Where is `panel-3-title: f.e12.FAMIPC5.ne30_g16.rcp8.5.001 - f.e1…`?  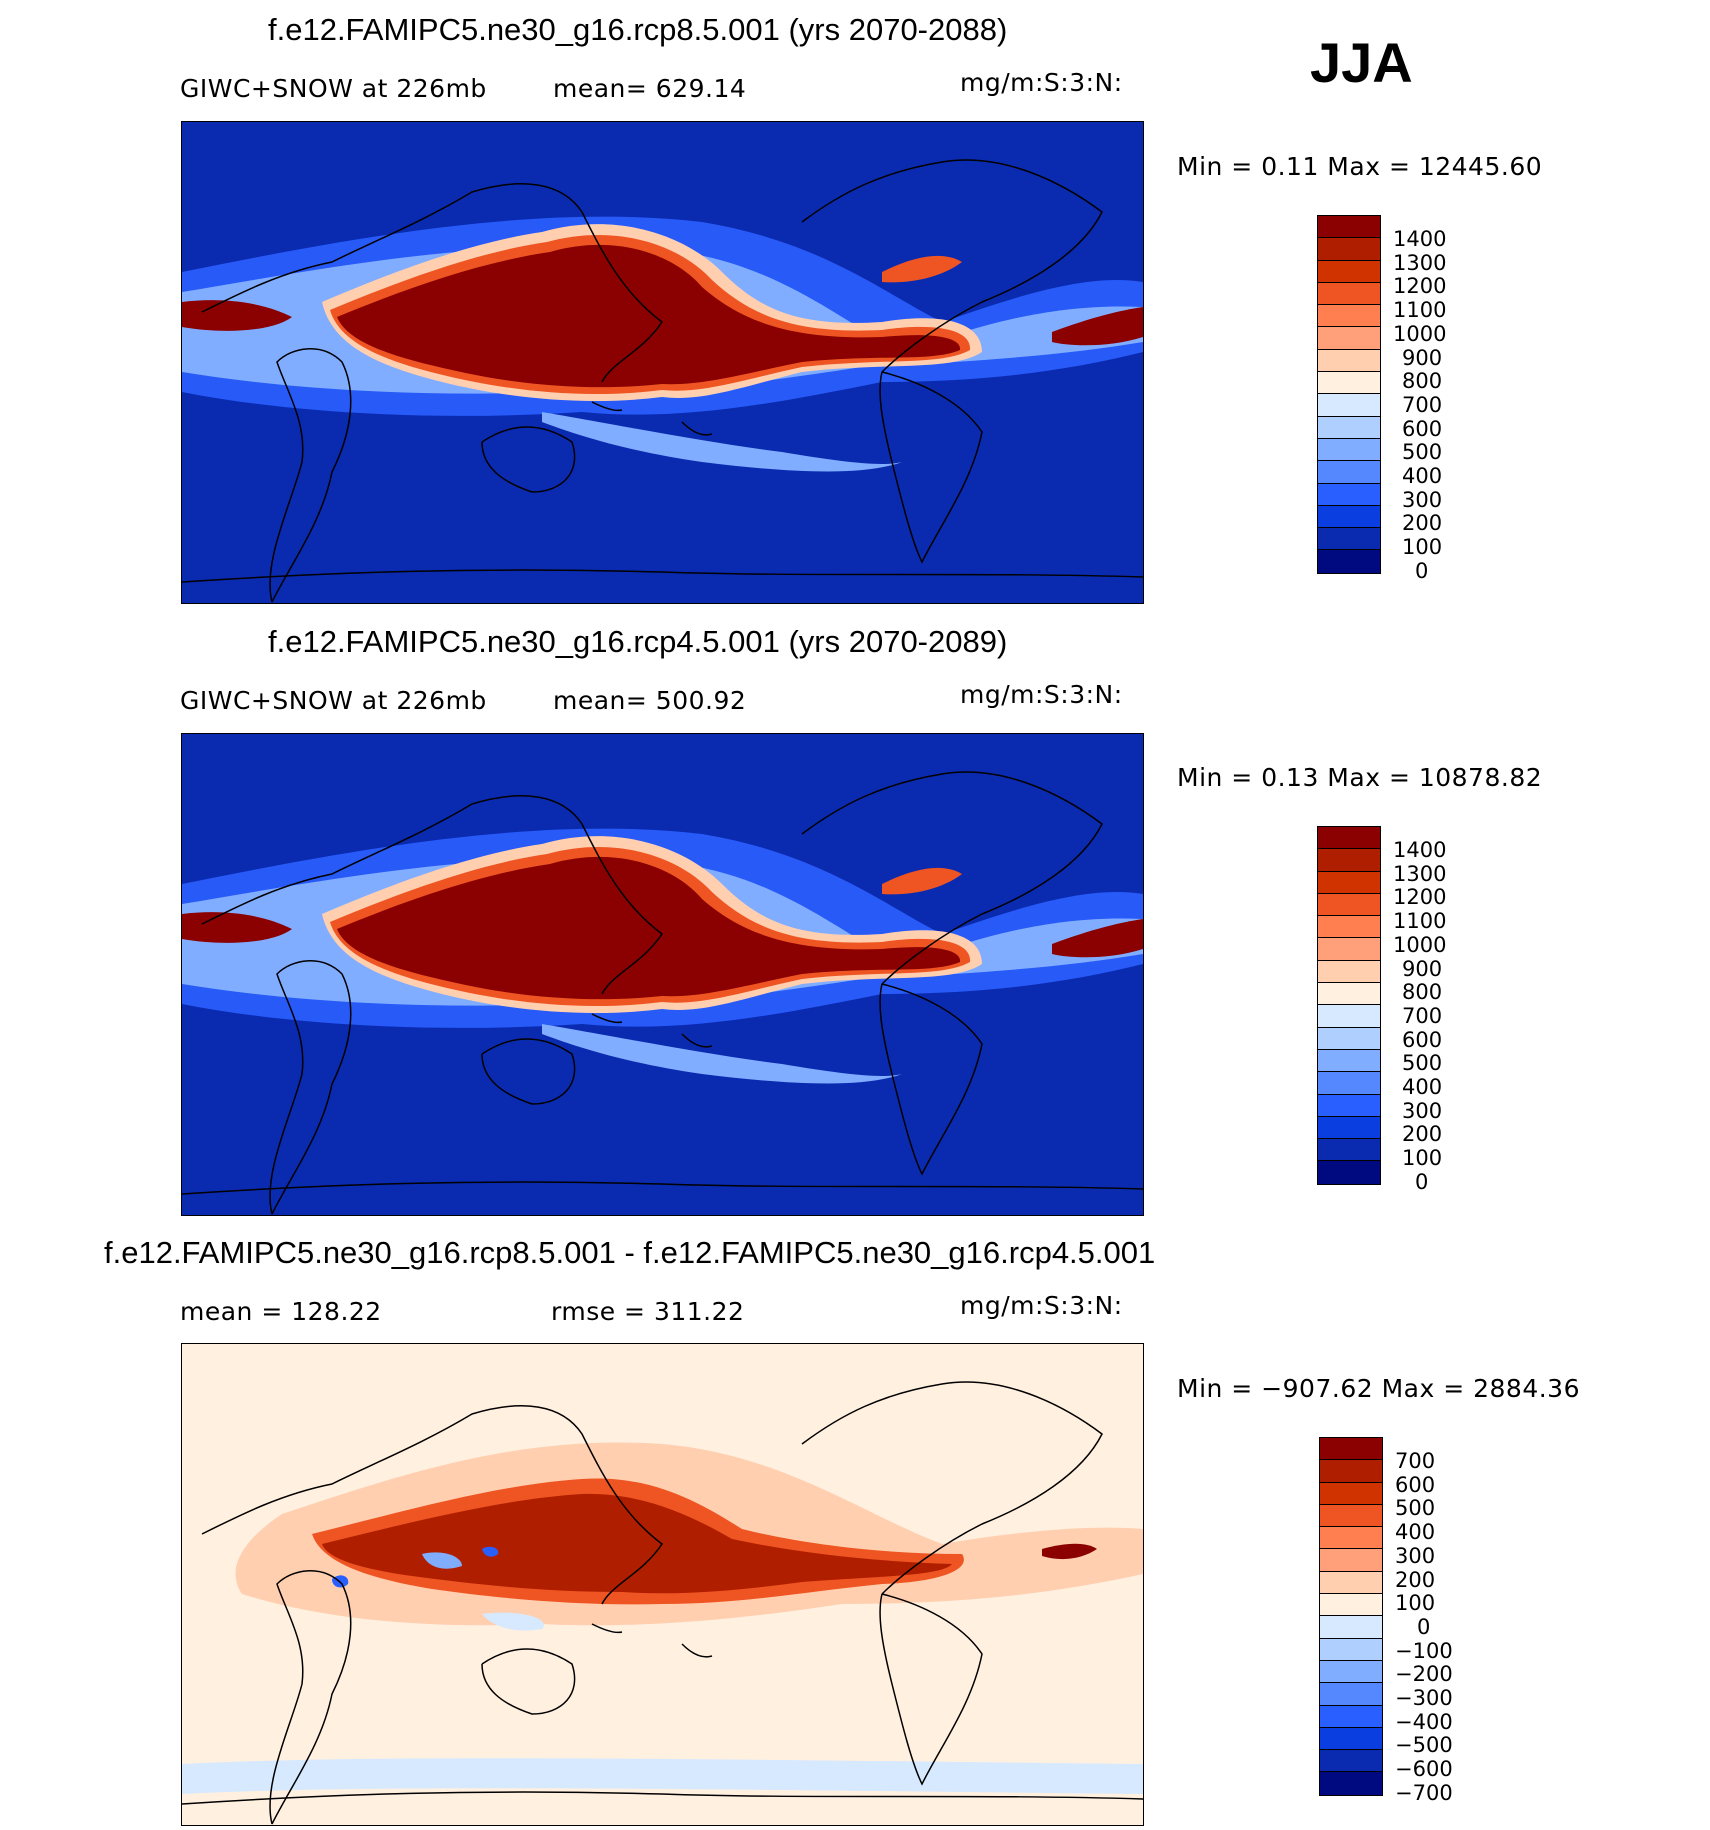 panel-3-title: f.e12.FAMIPC5.ne30_g16.rcp8.5.001 - f.e1… is located at coordinates (630, 1252).